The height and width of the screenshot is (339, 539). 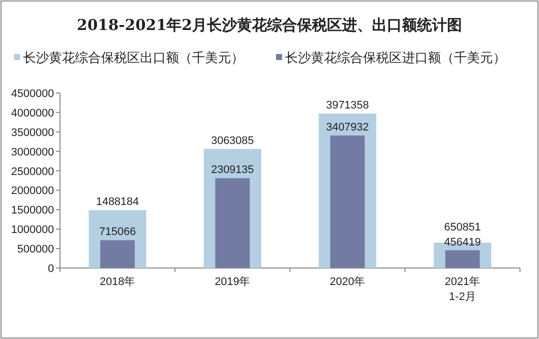 I want to click on data-label: 3063085, so click(x=232, y=140).